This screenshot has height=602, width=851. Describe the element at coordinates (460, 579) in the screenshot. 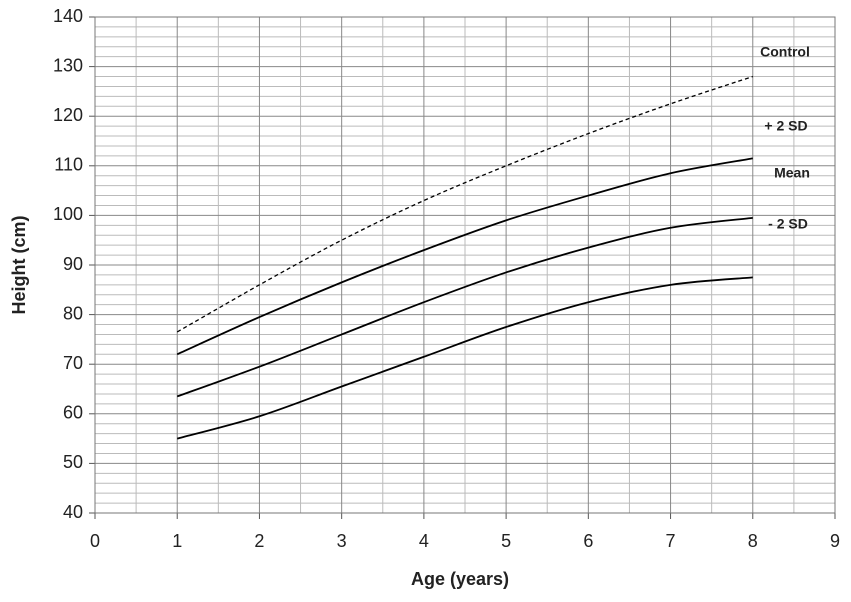

I see `x-axis-title: Age (years)` at that location.